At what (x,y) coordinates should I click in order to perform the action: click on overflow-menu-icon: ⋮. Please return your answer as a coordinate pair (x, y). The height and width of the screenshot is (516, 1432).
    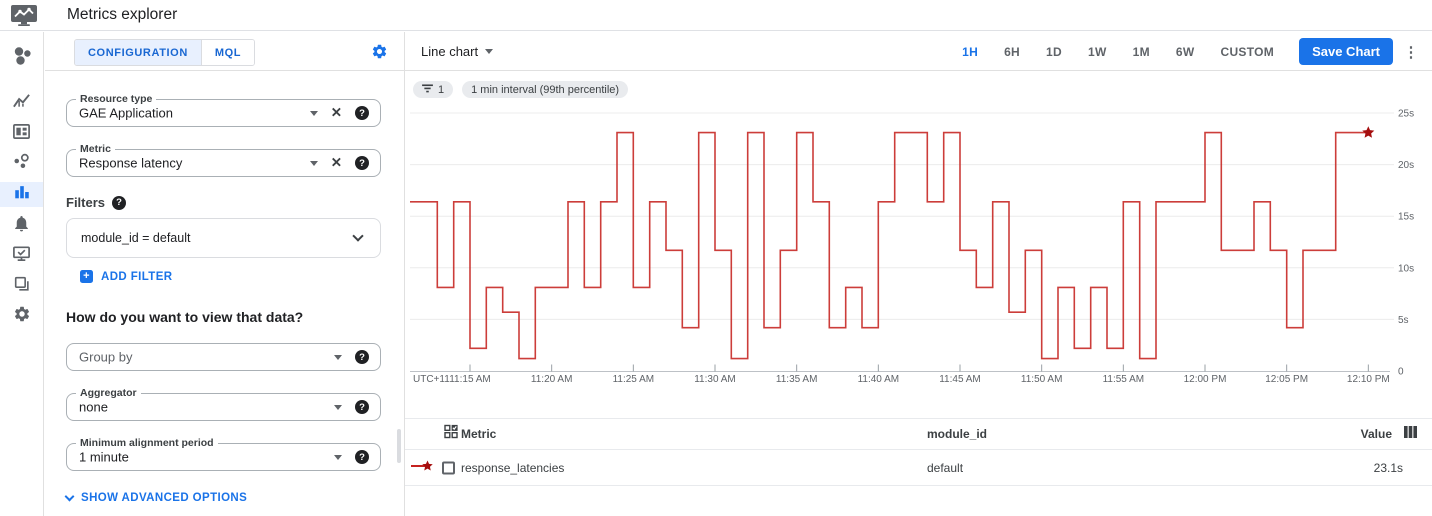
    Looking at the image, I should click on (1411, 52).